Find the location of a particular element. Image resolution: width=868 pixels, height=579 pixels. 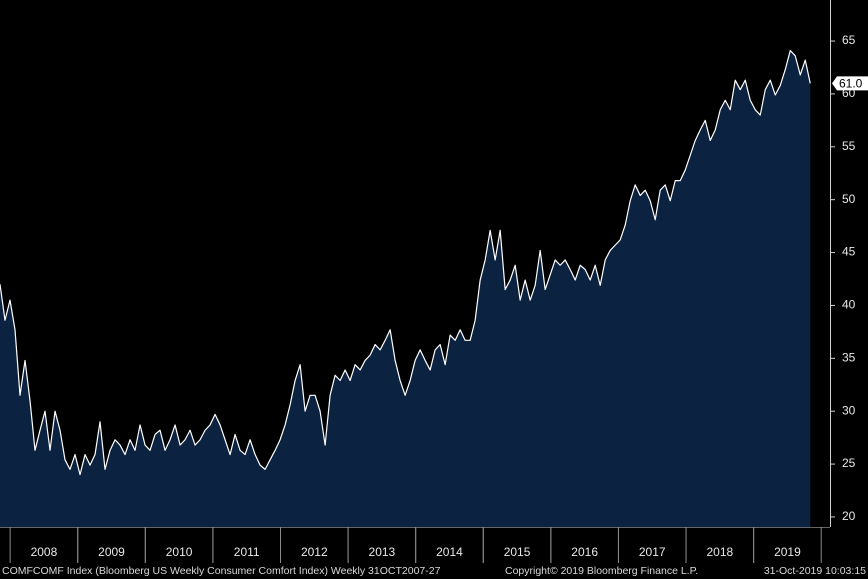

y-tick-label: 55 is located at coordinates (849, 146).